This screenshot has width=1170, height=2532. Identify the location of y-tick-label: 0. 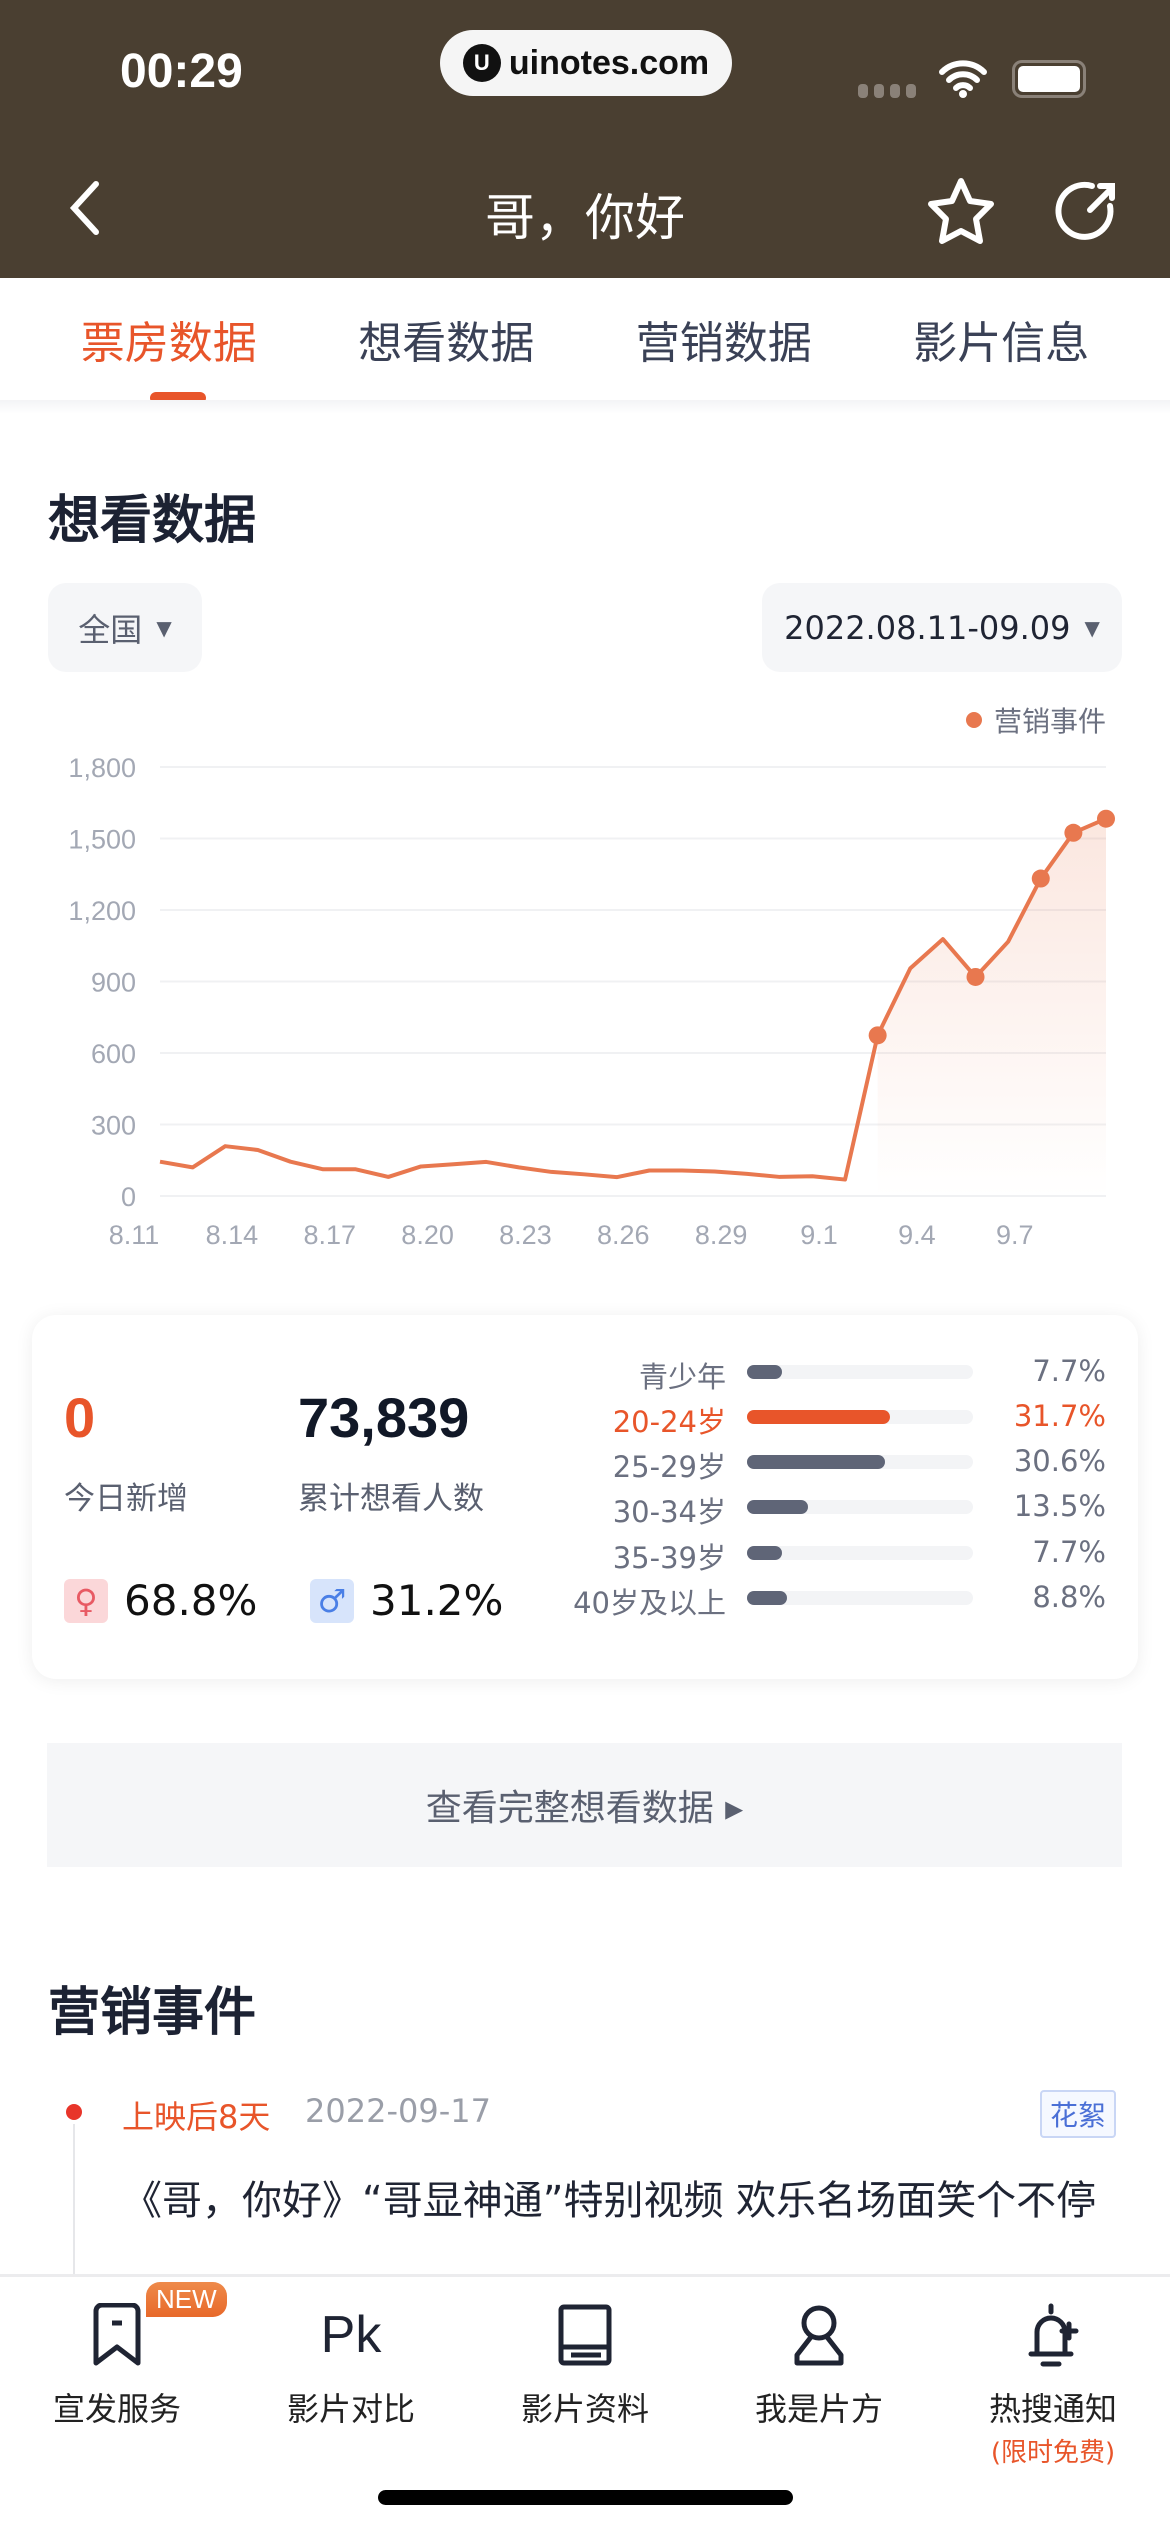
(128, 1197).